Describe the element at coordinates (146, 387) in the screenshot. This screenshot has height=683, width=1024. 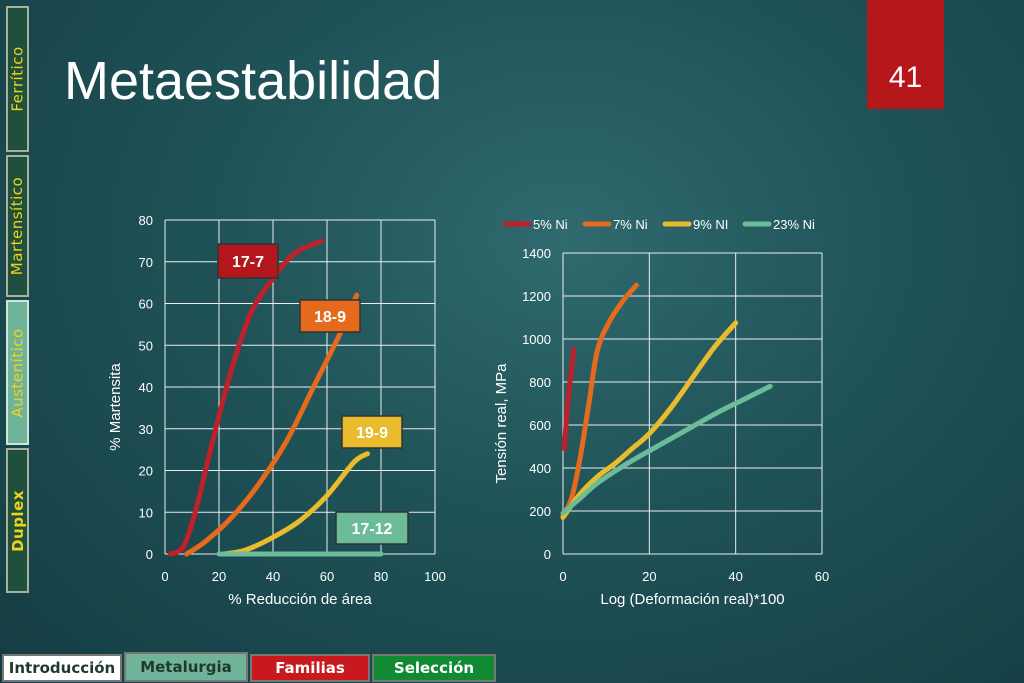
I see `chart1-ytick-label: 40` at that location.